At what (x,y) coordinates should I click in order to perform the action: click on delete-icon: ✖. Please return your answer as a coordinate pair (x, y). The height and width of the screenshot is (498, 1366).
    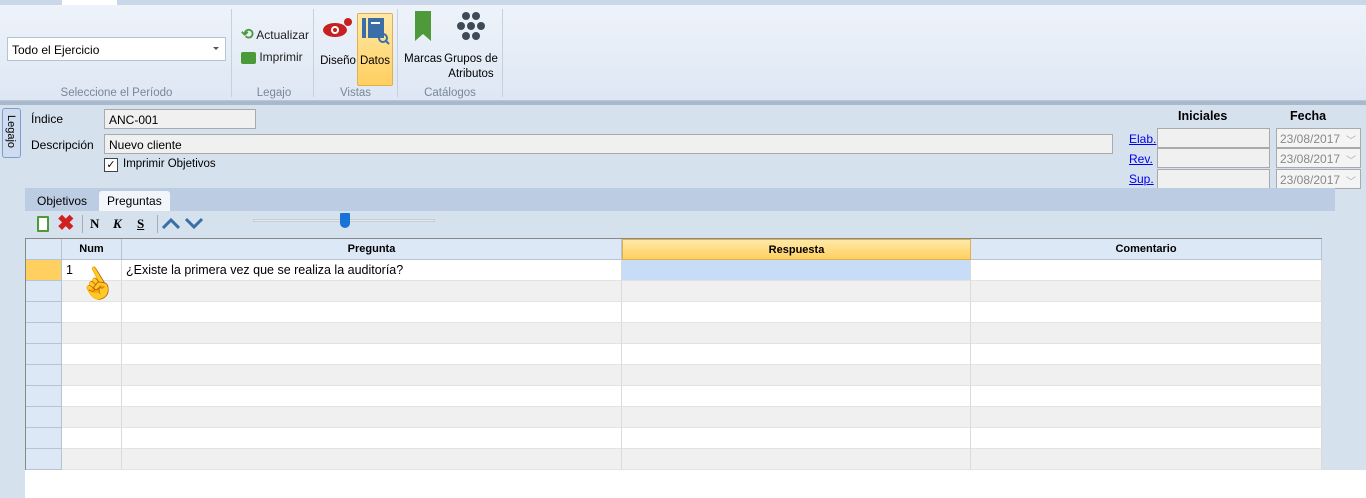
    Looking at the image, I should click on (66, 223).